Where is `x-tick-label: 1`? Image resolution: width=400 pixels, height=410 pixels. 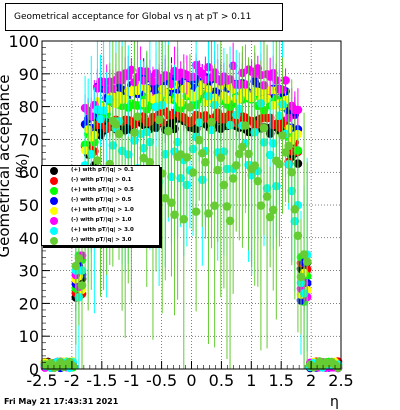
x-tick-label: 1 is located at coordinates (251, 380).